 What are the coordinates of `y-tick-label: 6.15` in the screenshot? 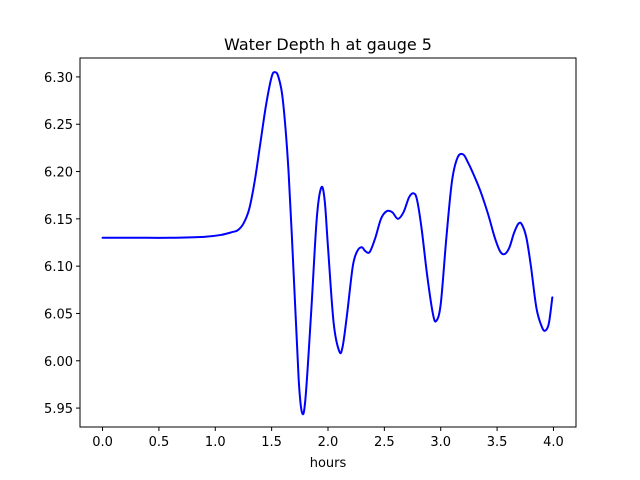 It's located at (58, 220).